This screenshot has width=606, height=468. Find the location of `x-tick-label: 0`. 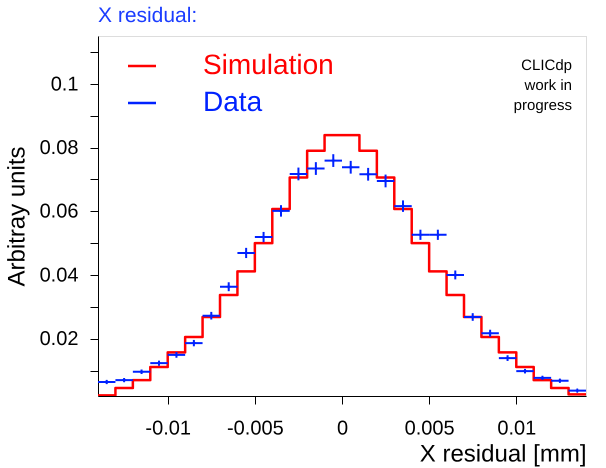

x-tick-label: 0 is located at coordinates (342, 429).